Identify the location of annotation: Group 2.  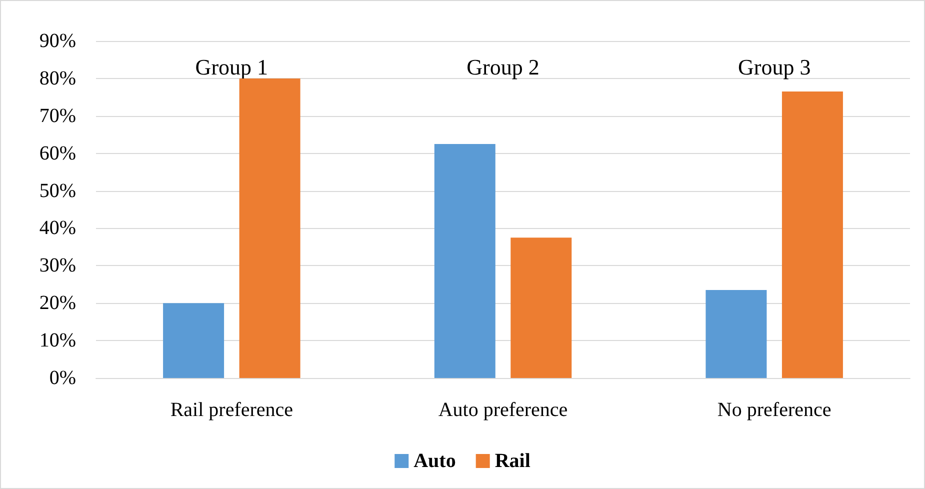
(503, 67).